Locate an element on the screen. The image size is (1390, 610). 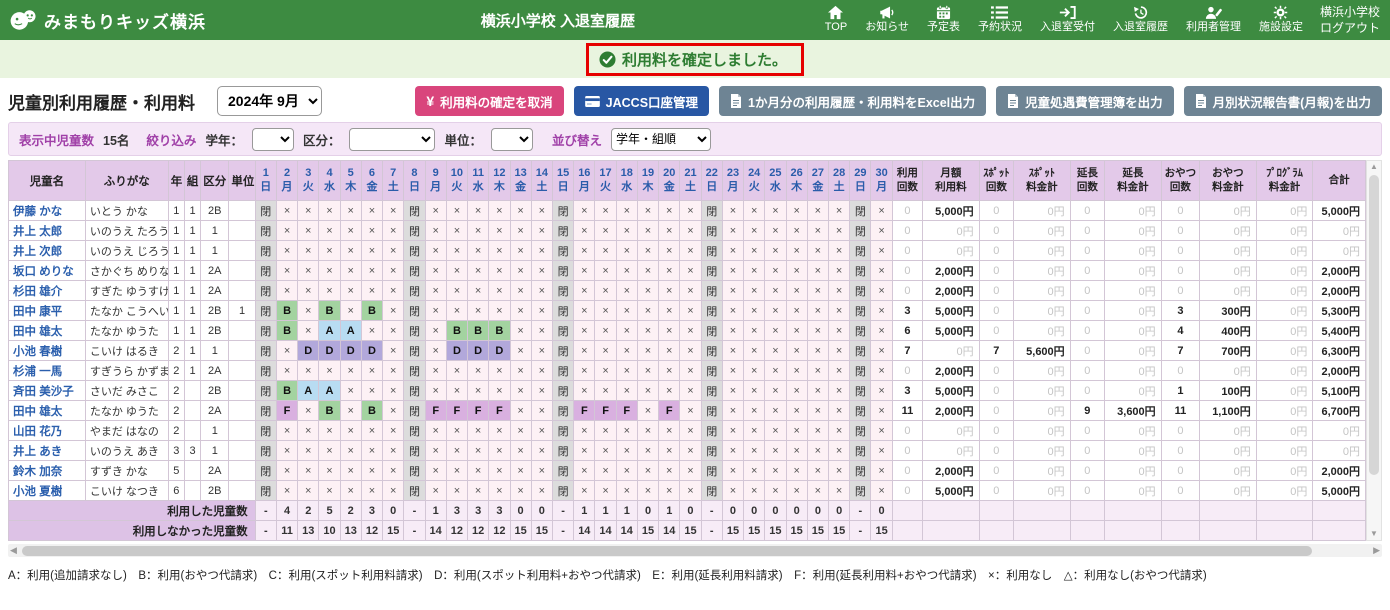
jaccs-account-button: JACCS口座管理 is located at coordinates (641, 101).